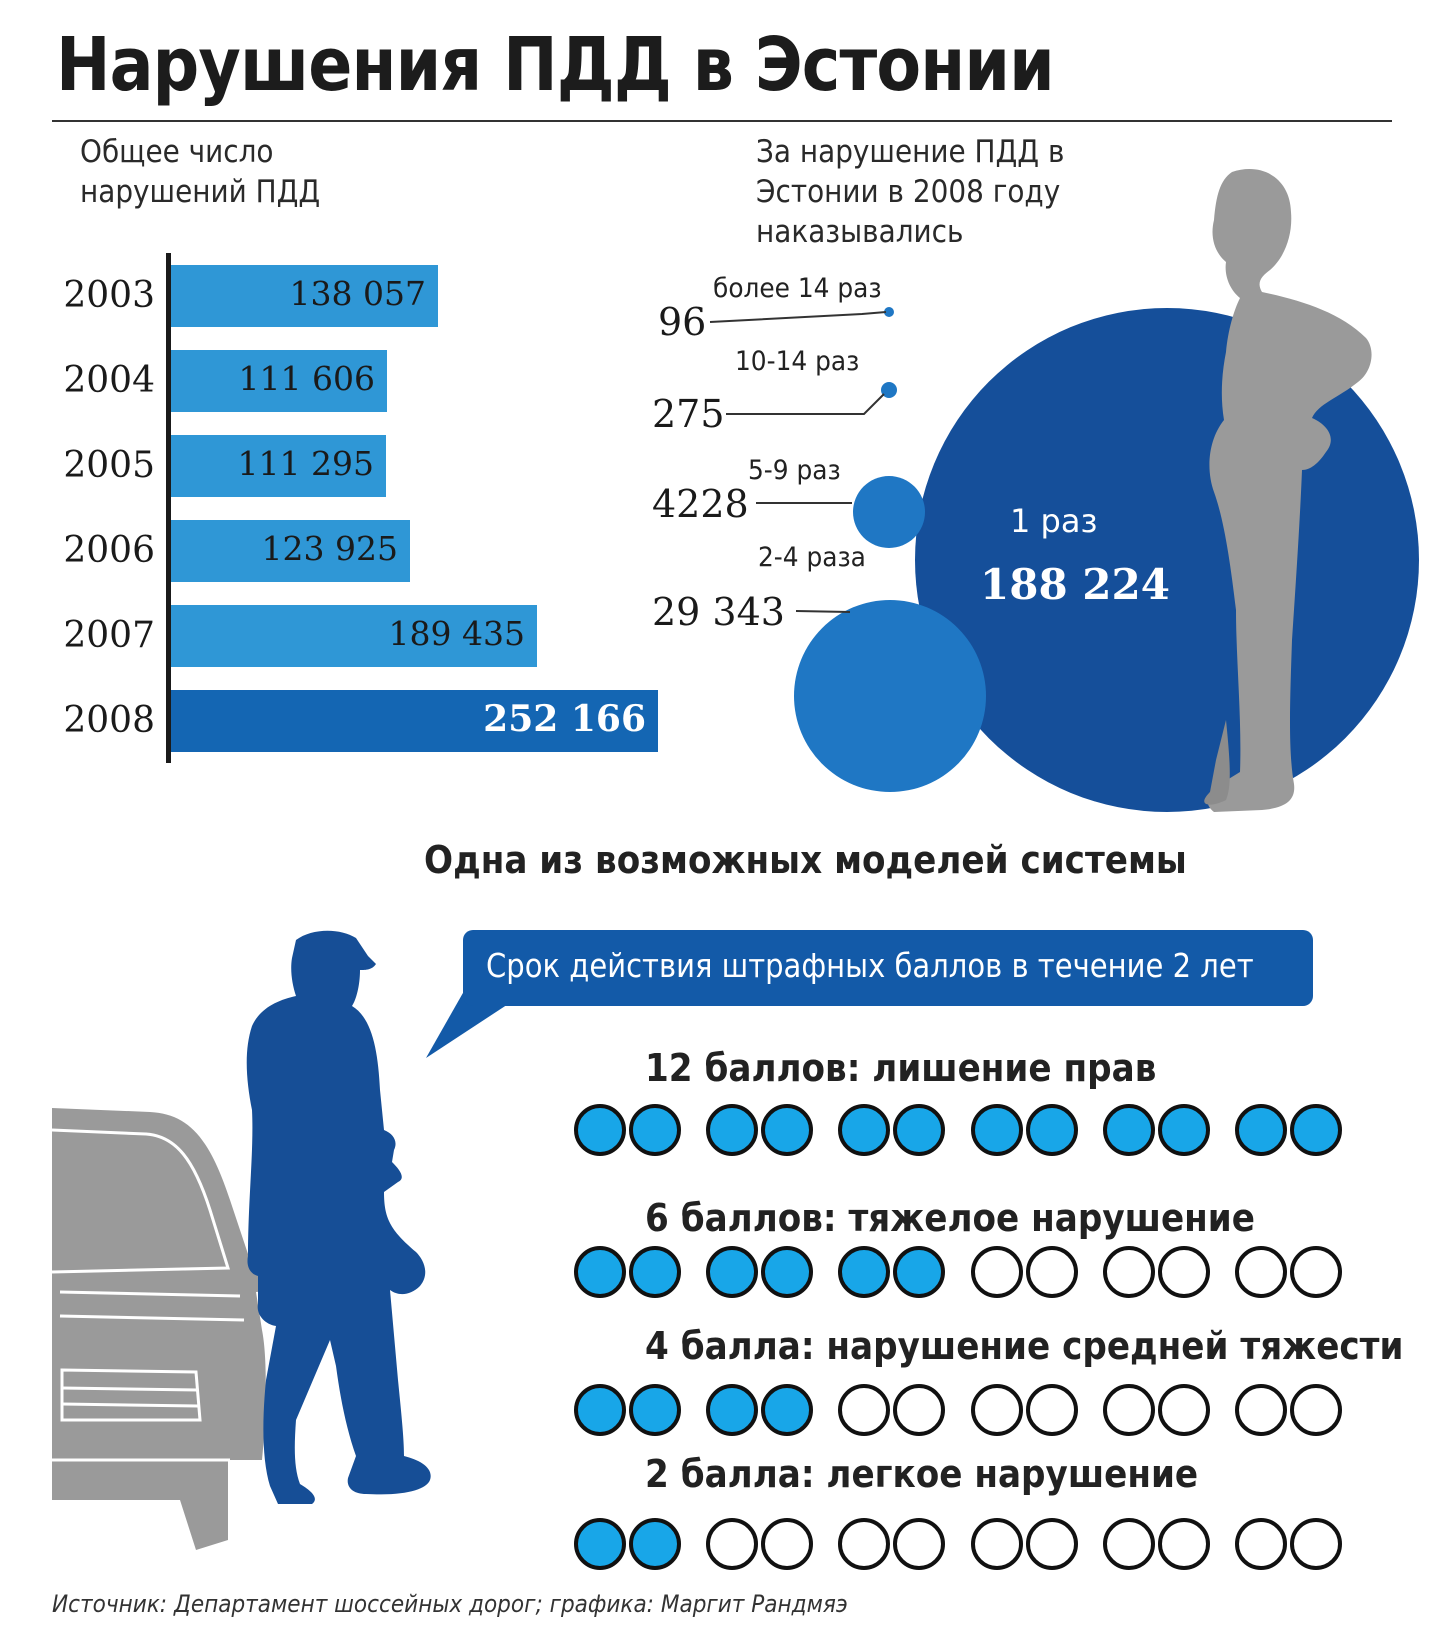 This screenshot has height=1648, width=1442. Describe the element at coordinates (812, 557) in the screenshot. I see `bubble-label: 2-4 раза` at that location.